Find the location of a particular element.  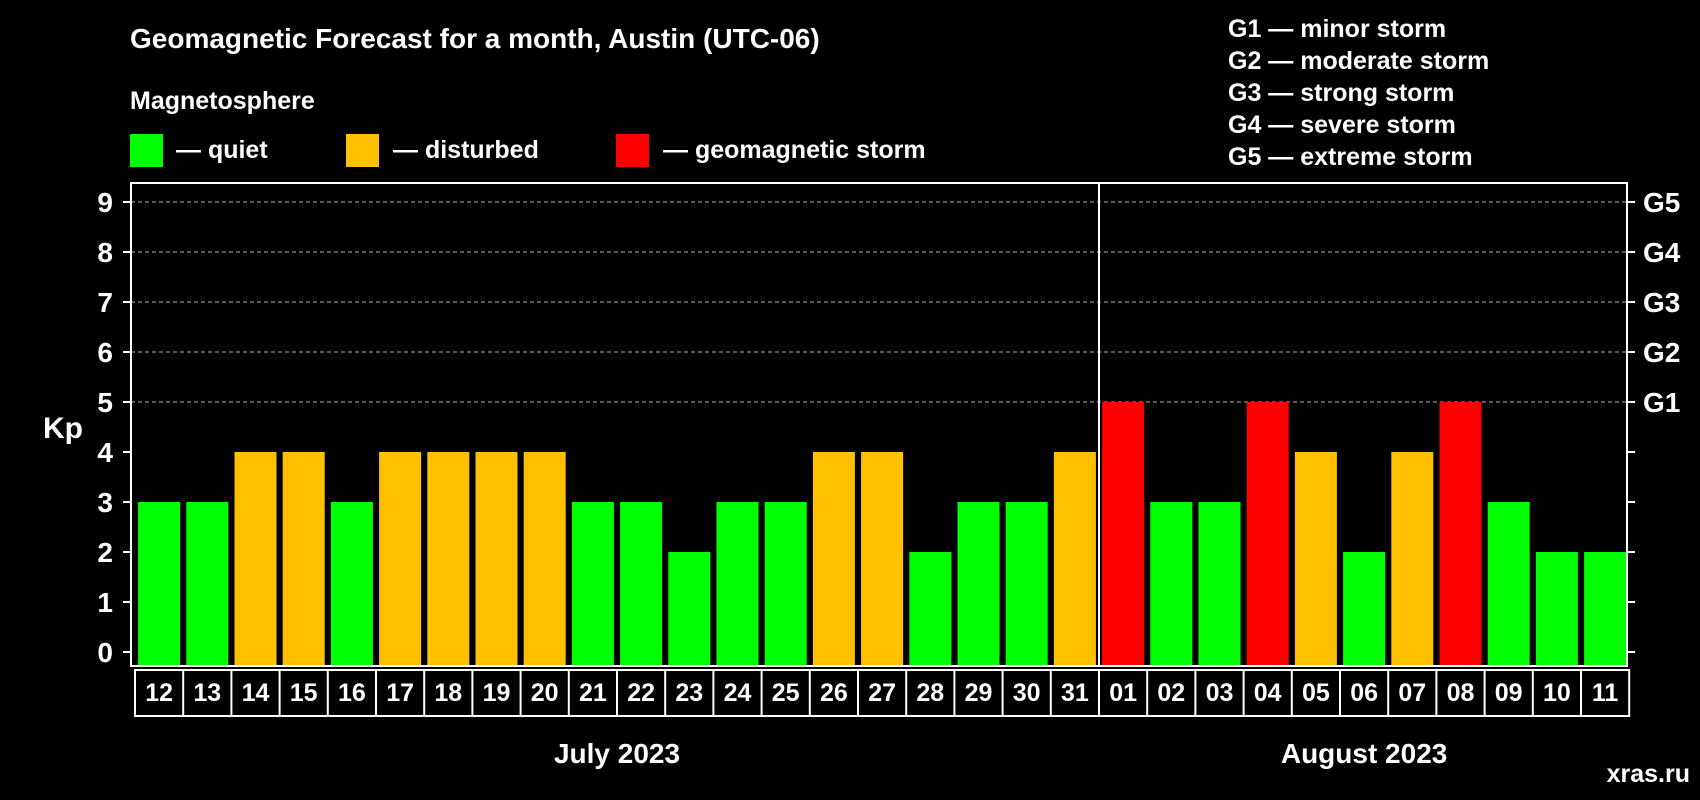

g-scale-labels: G1 G2 G3 G4 G5 is located at coordinates (1662, 302).